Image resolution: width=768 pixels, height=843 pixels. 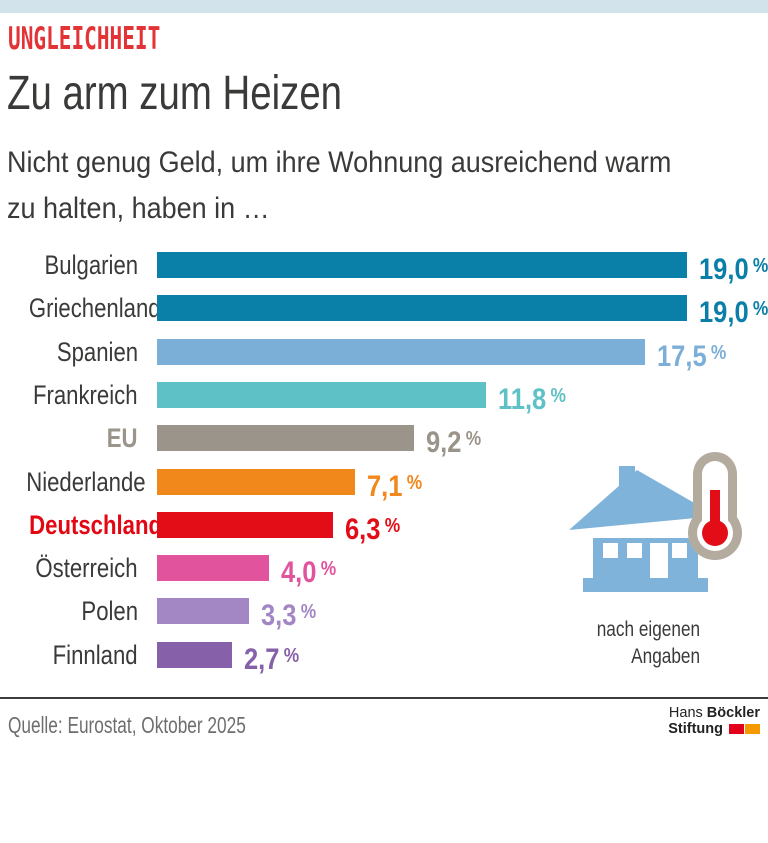 What do you see at coordinates (91, 265) in the screenshot?
I see `country-label: Bulgarien` at bounding box center [91, 265].